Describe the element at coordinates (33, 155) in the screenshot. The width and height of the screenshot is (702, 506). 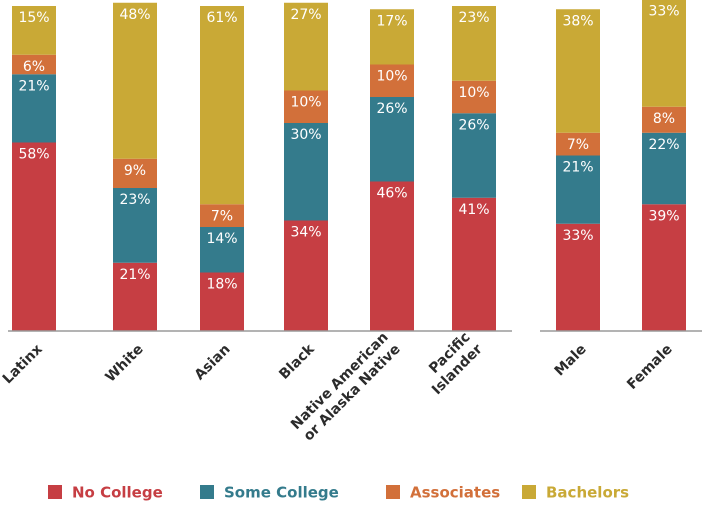
I see `data-label: 58%` at that location.